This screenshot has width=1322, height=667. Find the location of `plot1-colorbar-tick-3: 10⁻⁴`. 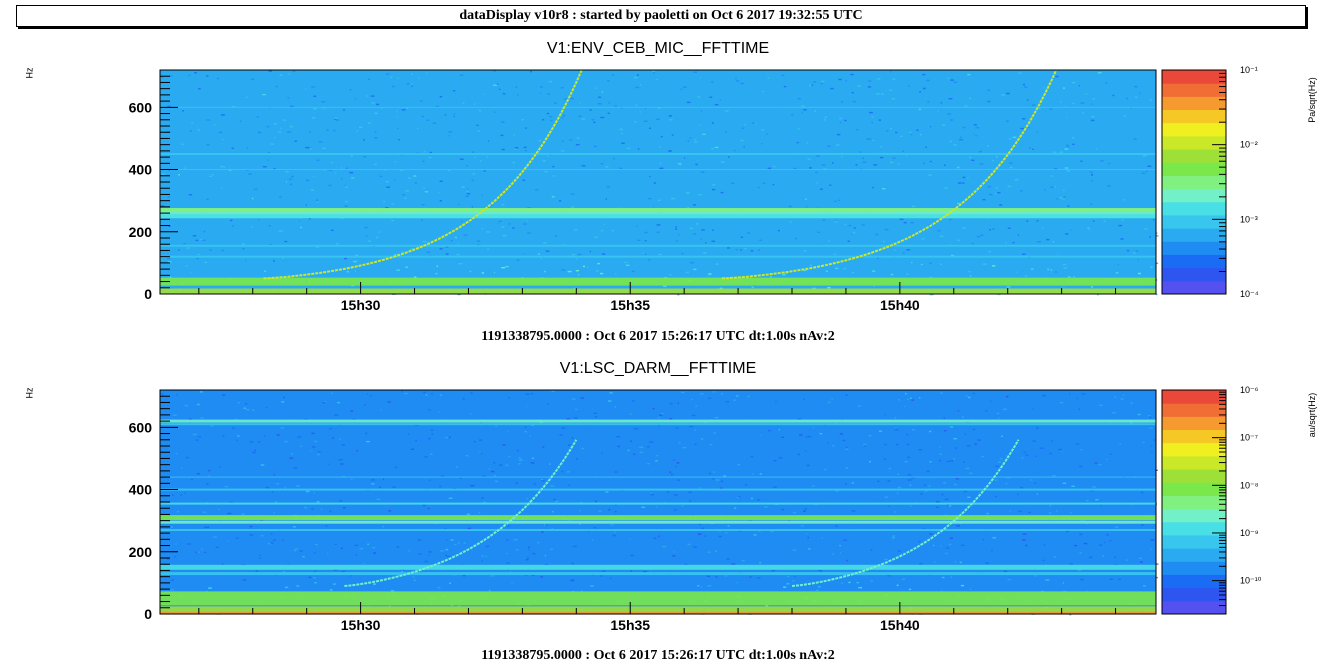

plot1-colorbar-tick-3: 10⁻⁴ is located at coordinates (1249, 294).